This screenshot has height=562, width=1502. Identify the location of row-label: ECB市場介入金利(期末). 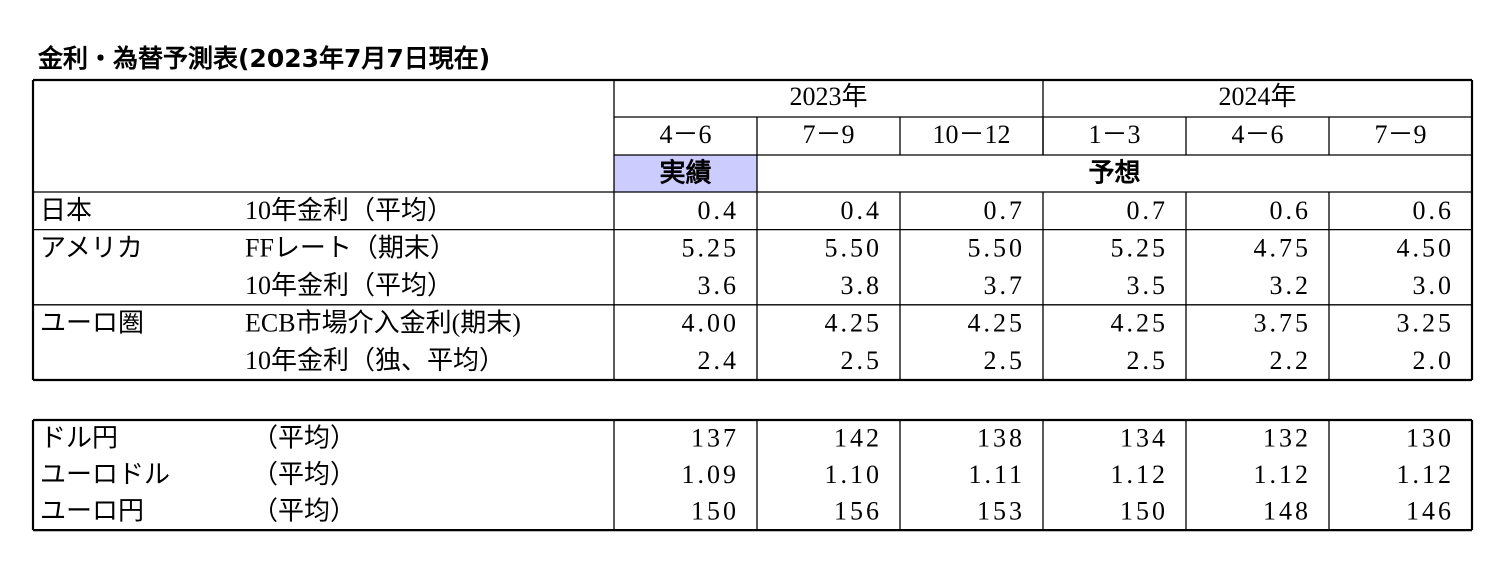
(383, 323).